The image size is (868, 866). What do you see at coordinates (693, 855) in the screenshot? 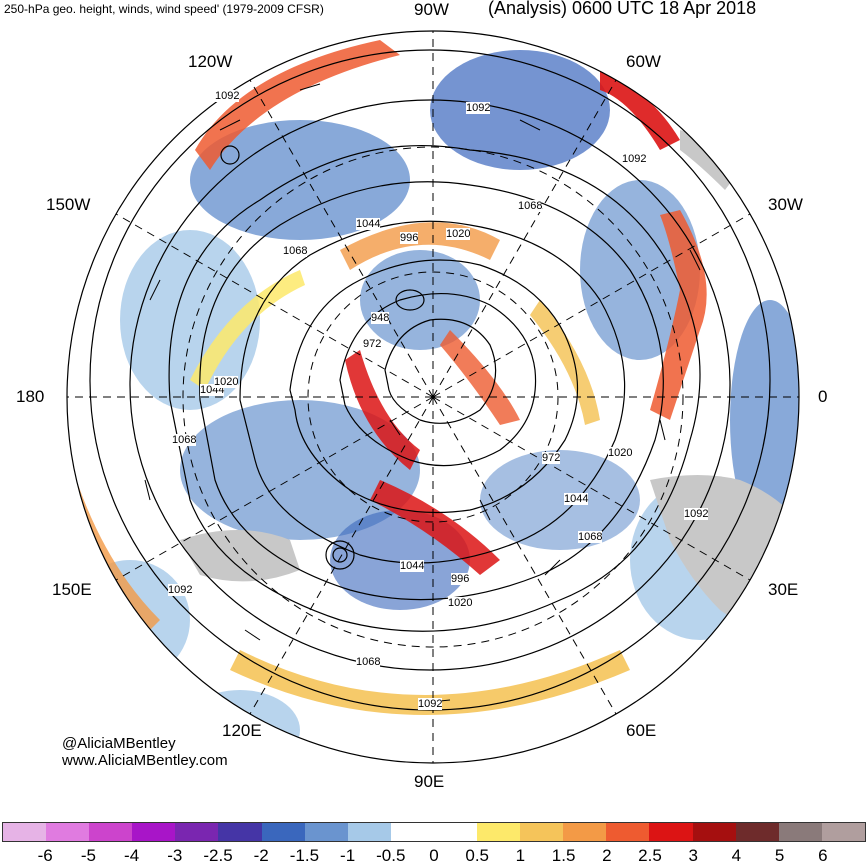
I see `colorbar-tick-label: 3` at bounding box center [693, 855].